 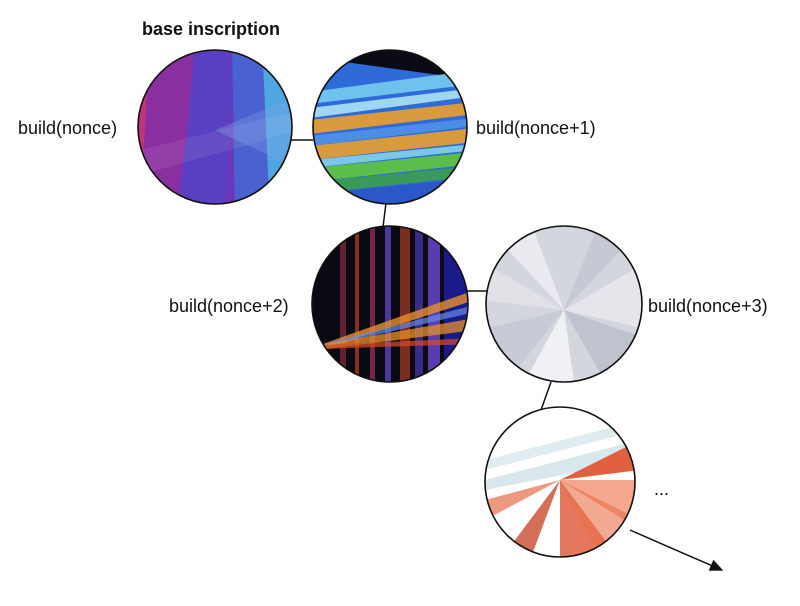 What do you see at coordinates (676, 550) in the screenshot?
I see `continuation-arrow` at bounding box center [676, 550].